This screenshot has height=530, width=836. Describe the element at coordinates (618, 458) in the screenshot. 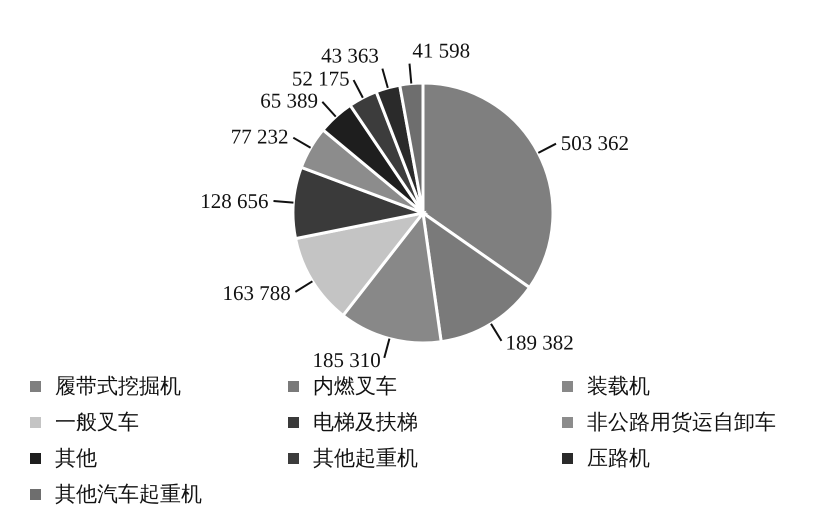

I see `legend-label: 压路机` at that location.